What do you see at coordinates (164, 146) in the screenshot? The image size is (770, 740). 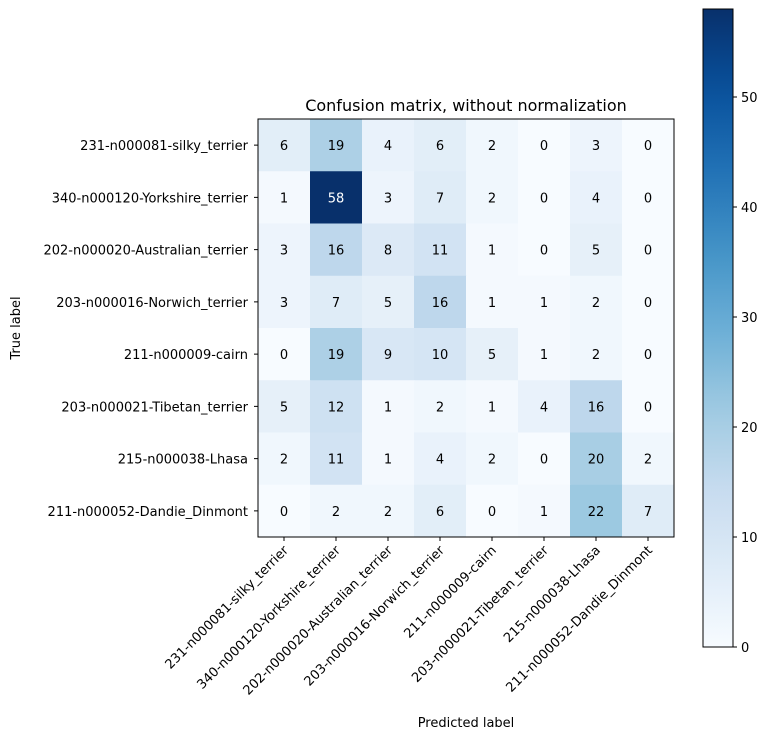 I see `y-tick-label: 231-n000081-silky_terrier` at bounding box center [164, 146].